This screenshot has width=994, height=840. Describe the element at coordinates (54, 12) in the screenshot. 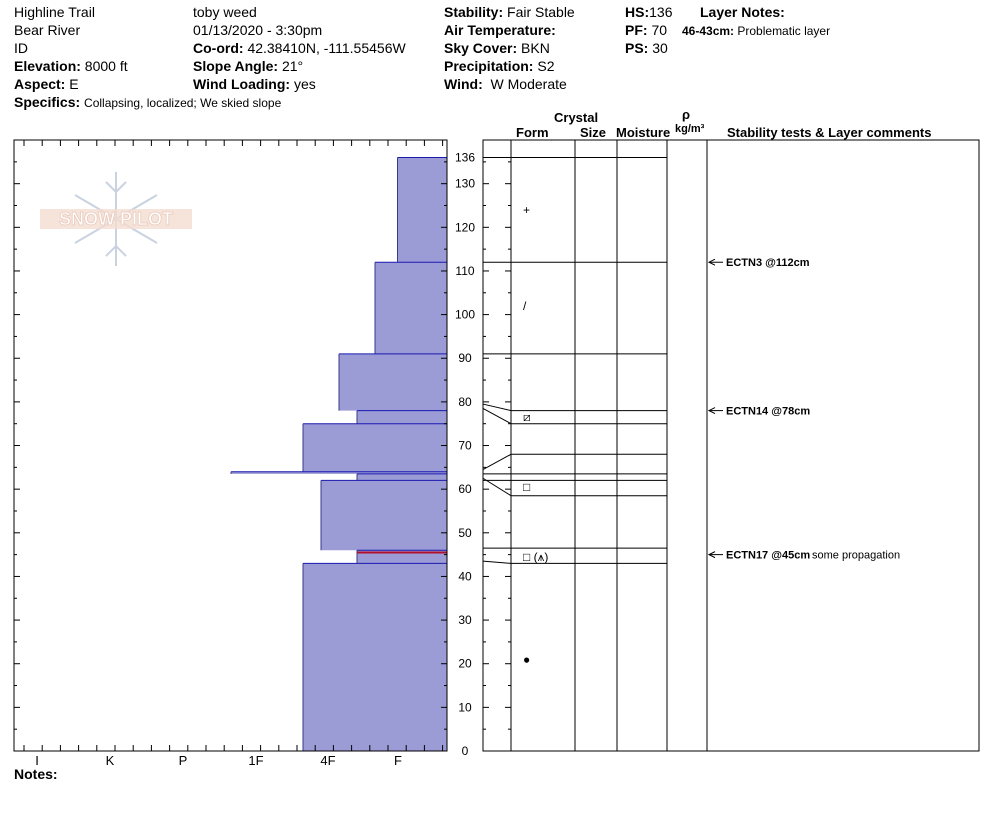

I see `location: Highline Trail` at that location.